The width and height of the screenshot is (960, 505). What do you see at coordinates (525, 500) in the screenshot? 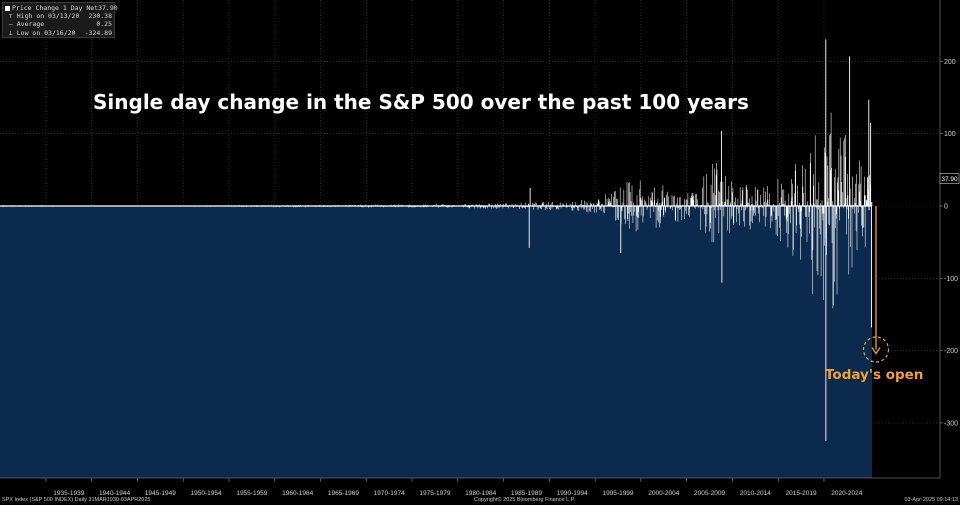
I see `footer-copyright: Copyright© 2025 Bloomberg Finance L.P.` at bounding box center [525, 500].